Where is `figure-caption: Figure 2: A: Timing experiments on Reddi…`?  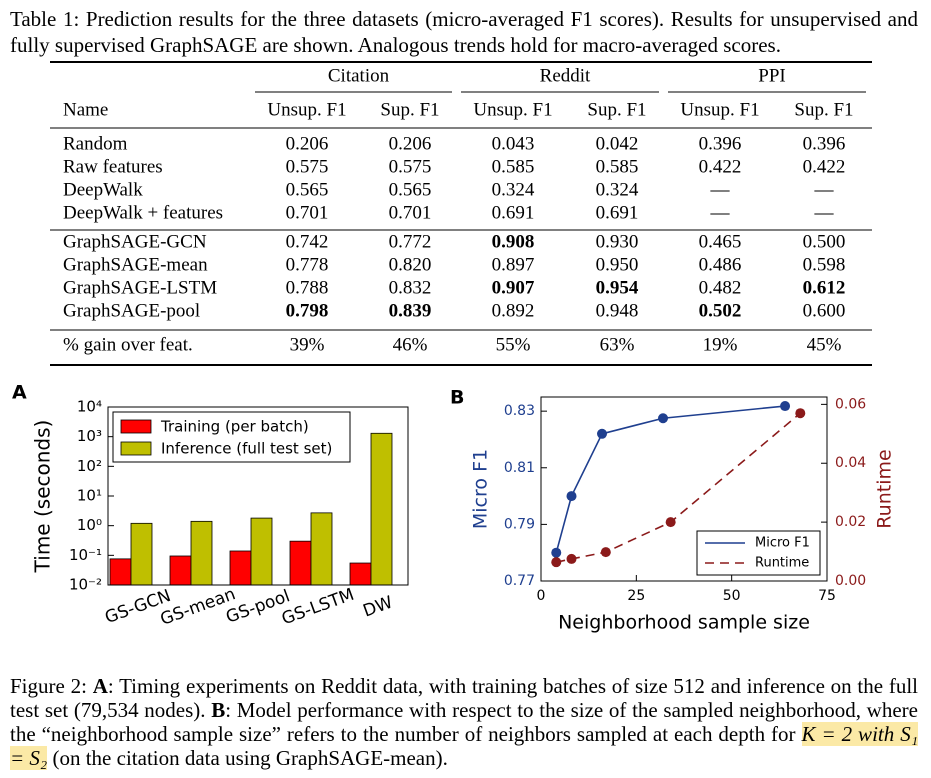
figure-caption: Figure 2: A: Timing experiments on Reddi… is located at coordinates (464, 722).